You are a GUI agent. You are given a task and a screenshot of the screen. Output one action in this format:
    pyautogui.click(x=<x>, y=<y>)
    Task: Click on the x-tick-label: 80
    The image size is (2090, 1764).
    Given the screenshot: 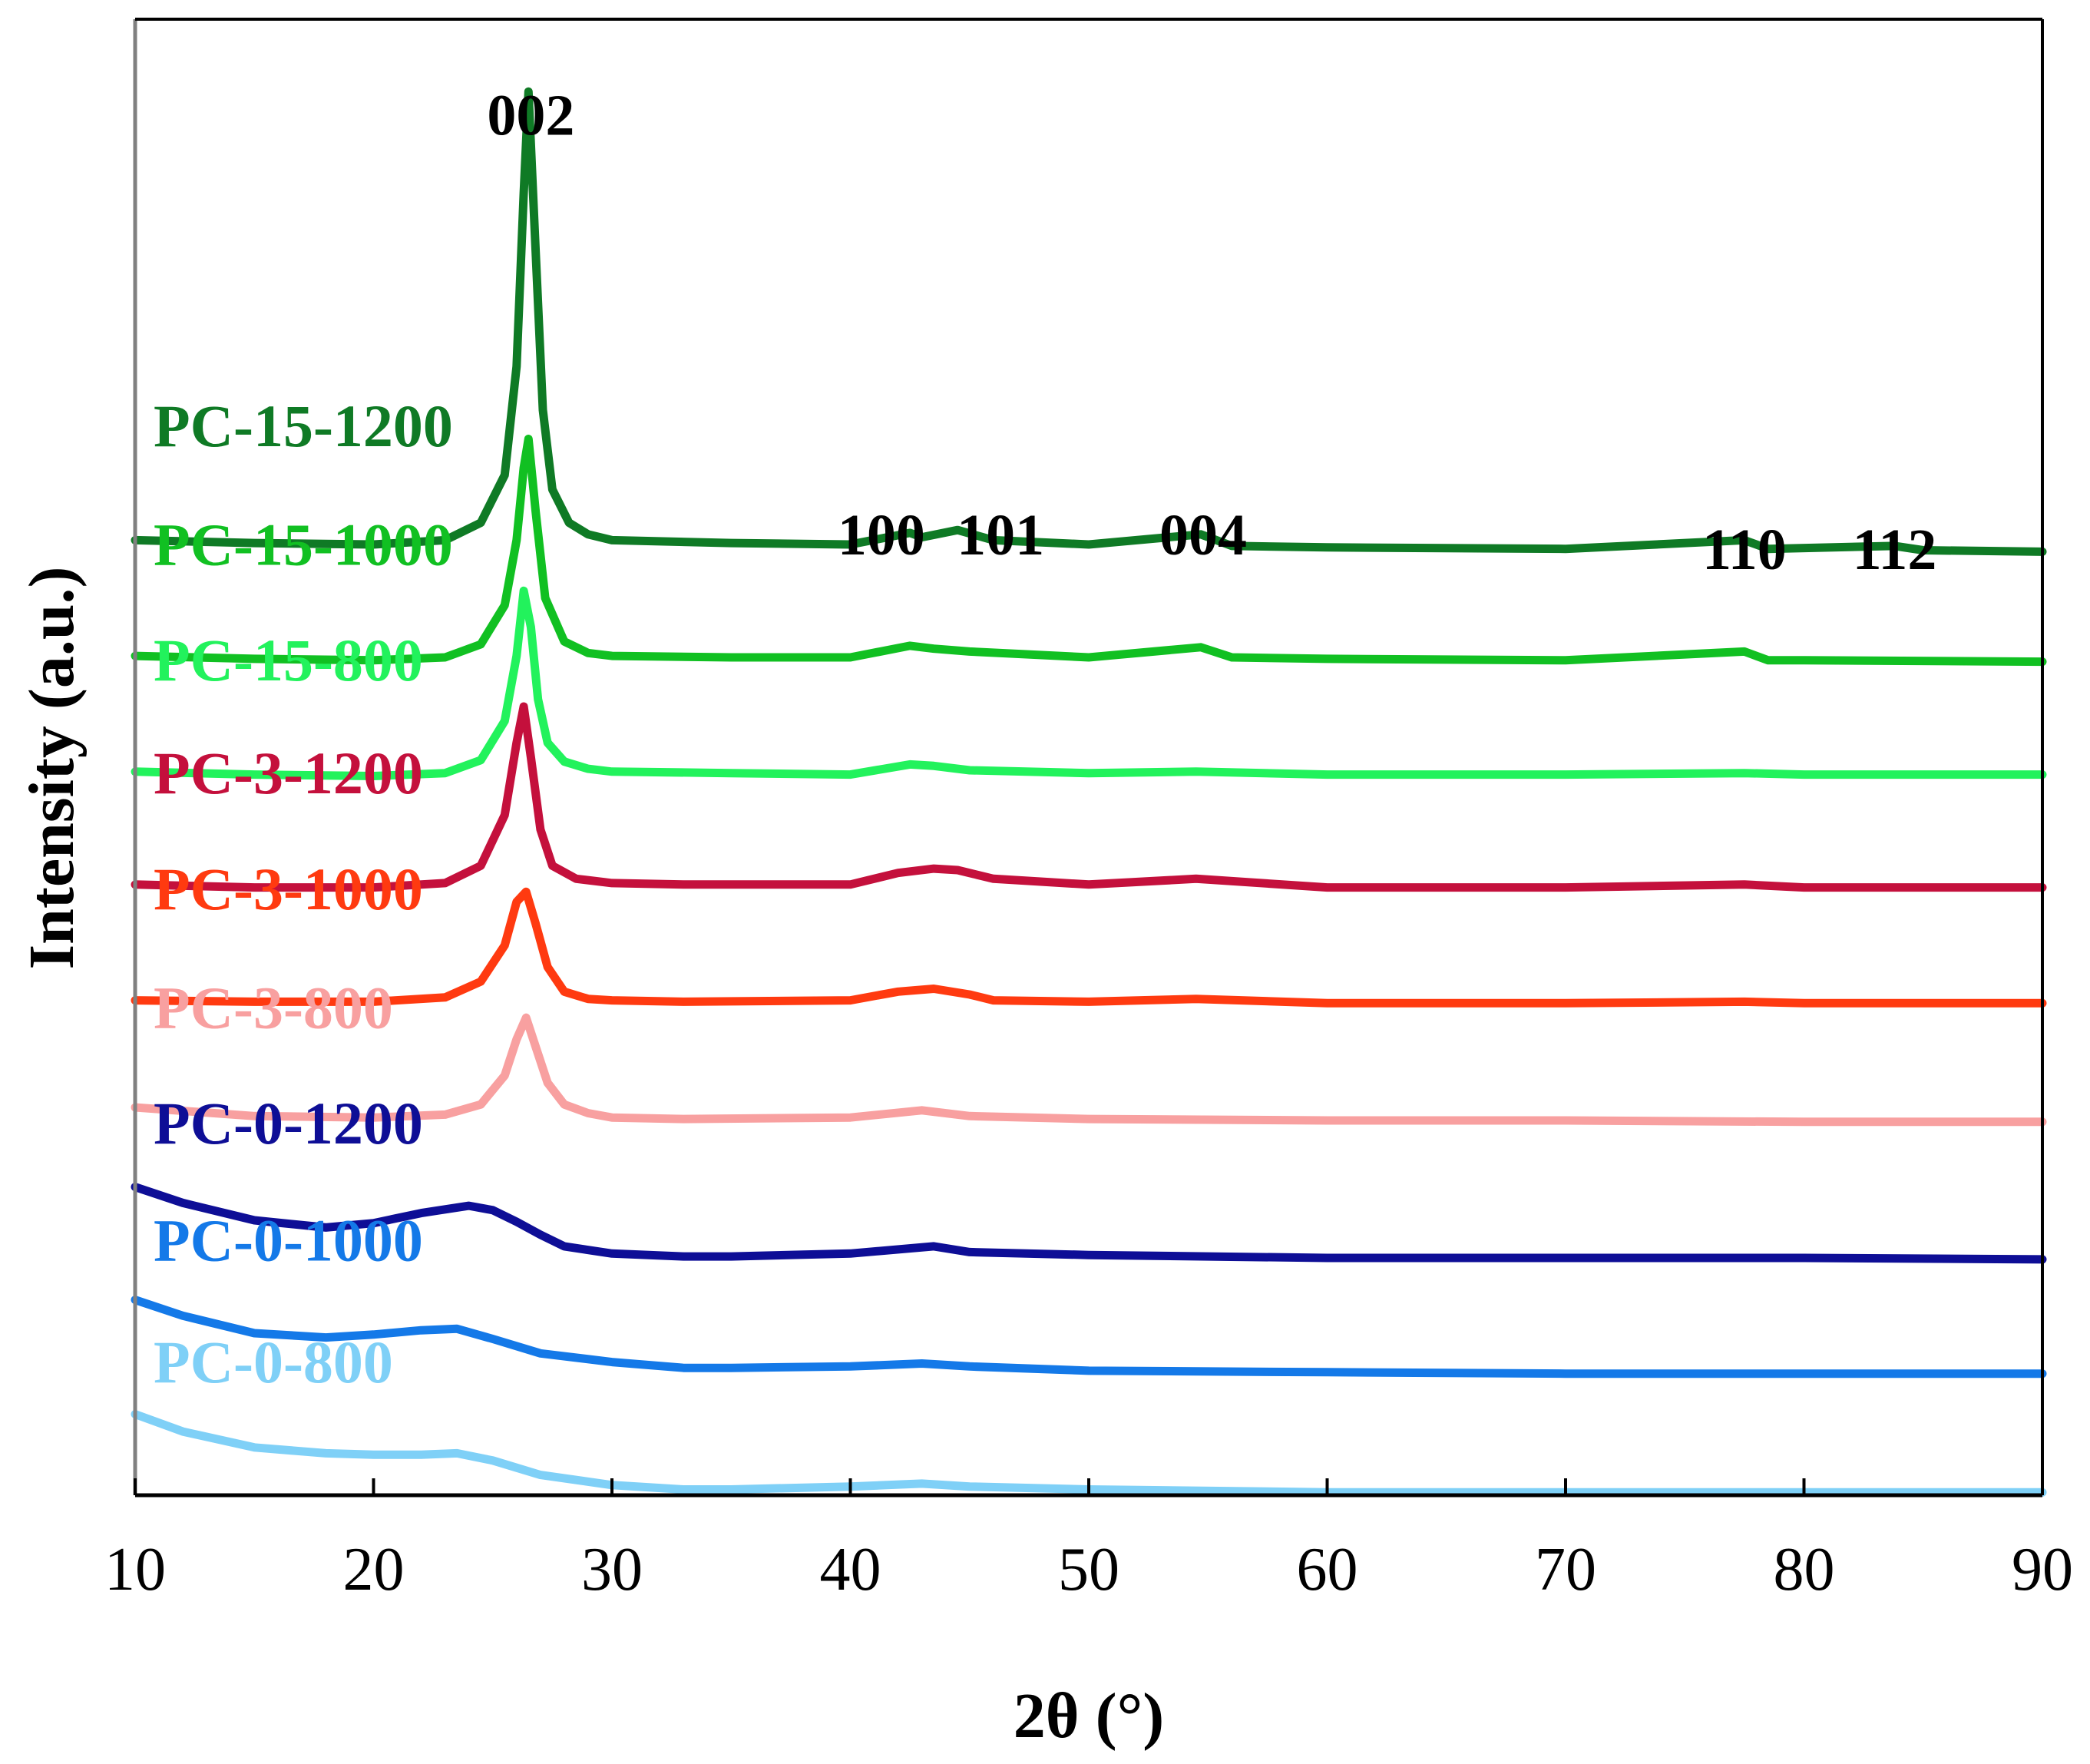 What is the action you would take?
    pyautogui.click(x=1804, y=1569)
    